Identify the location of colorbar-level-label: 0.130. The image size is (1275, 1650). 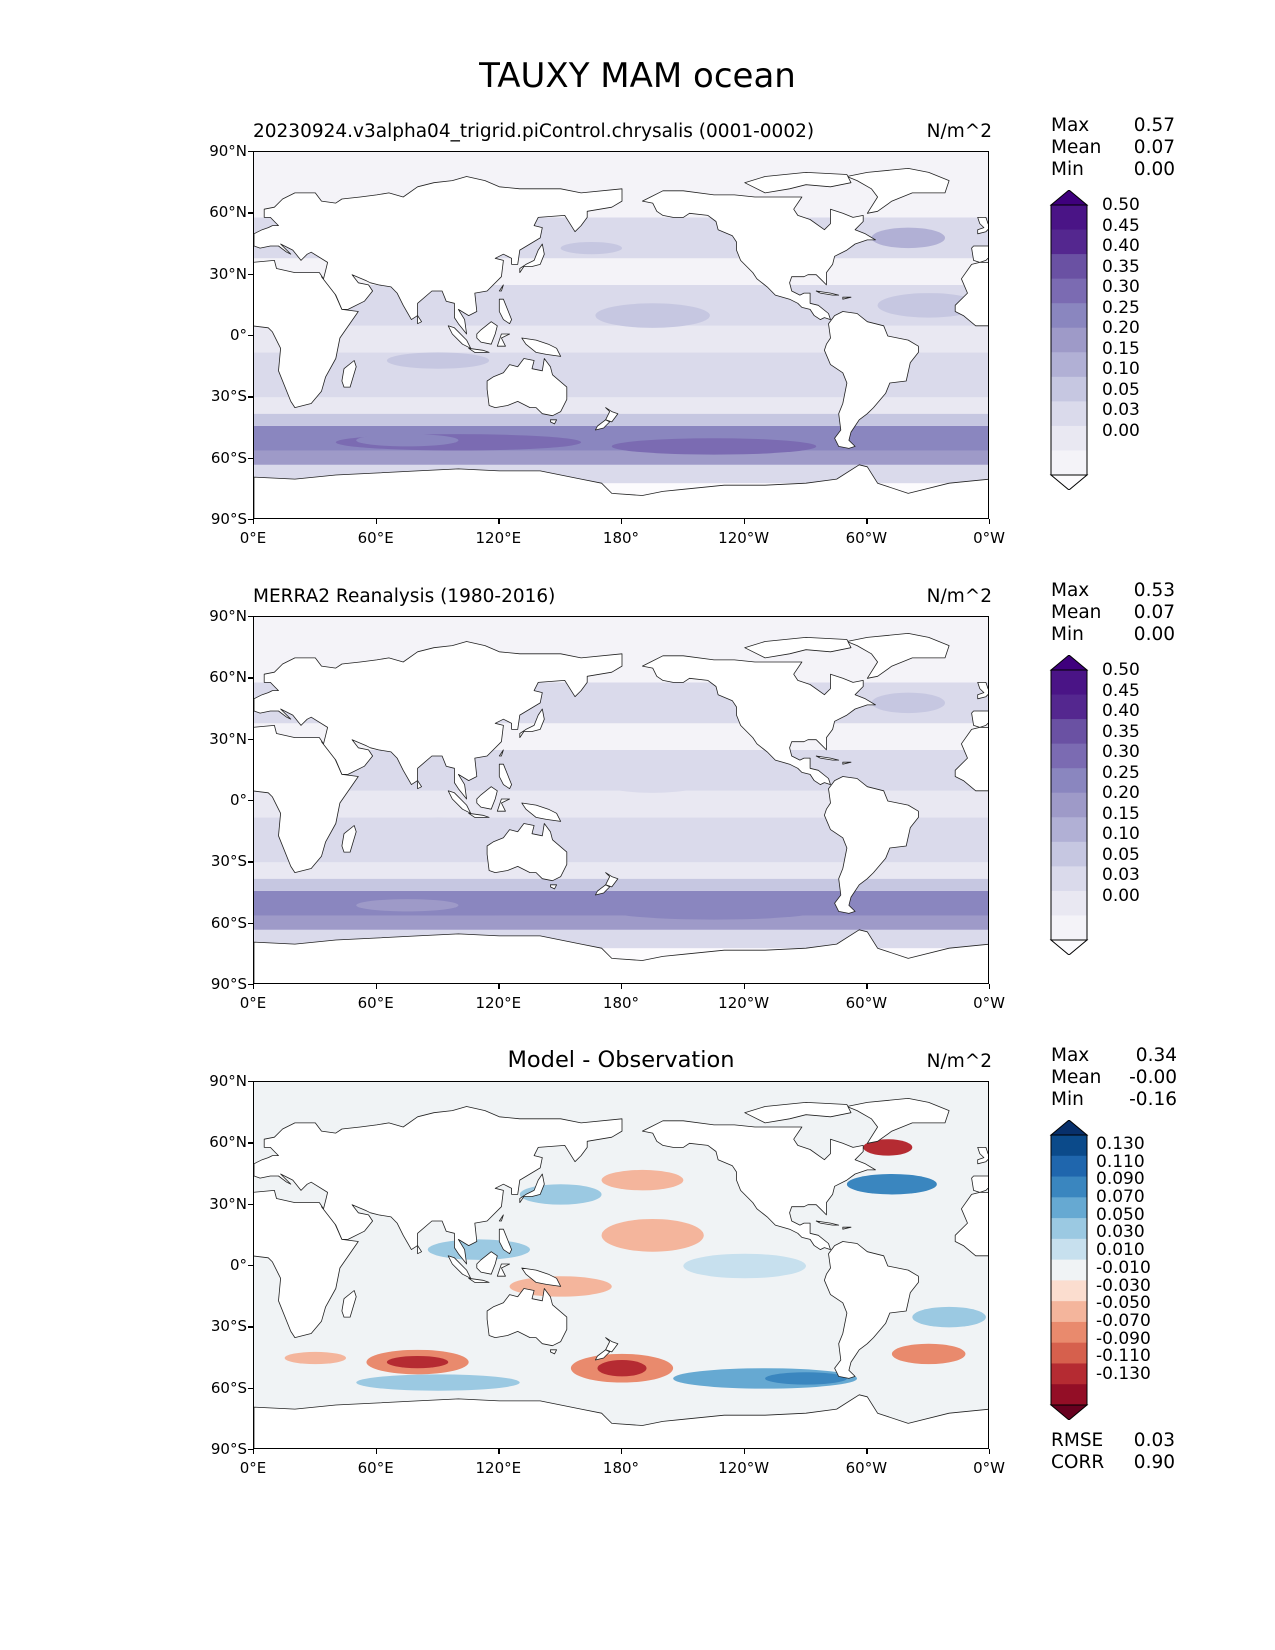
(1120, 1144).